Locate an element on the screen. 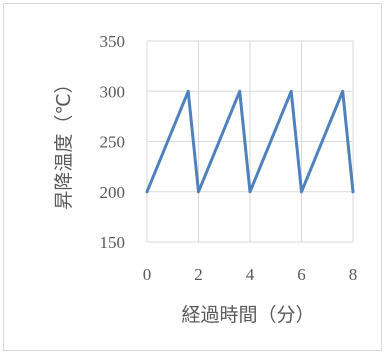 The width and height of the screenshot is (387, 356). y-tick-label: 150 is located at coordinates (113, 242).